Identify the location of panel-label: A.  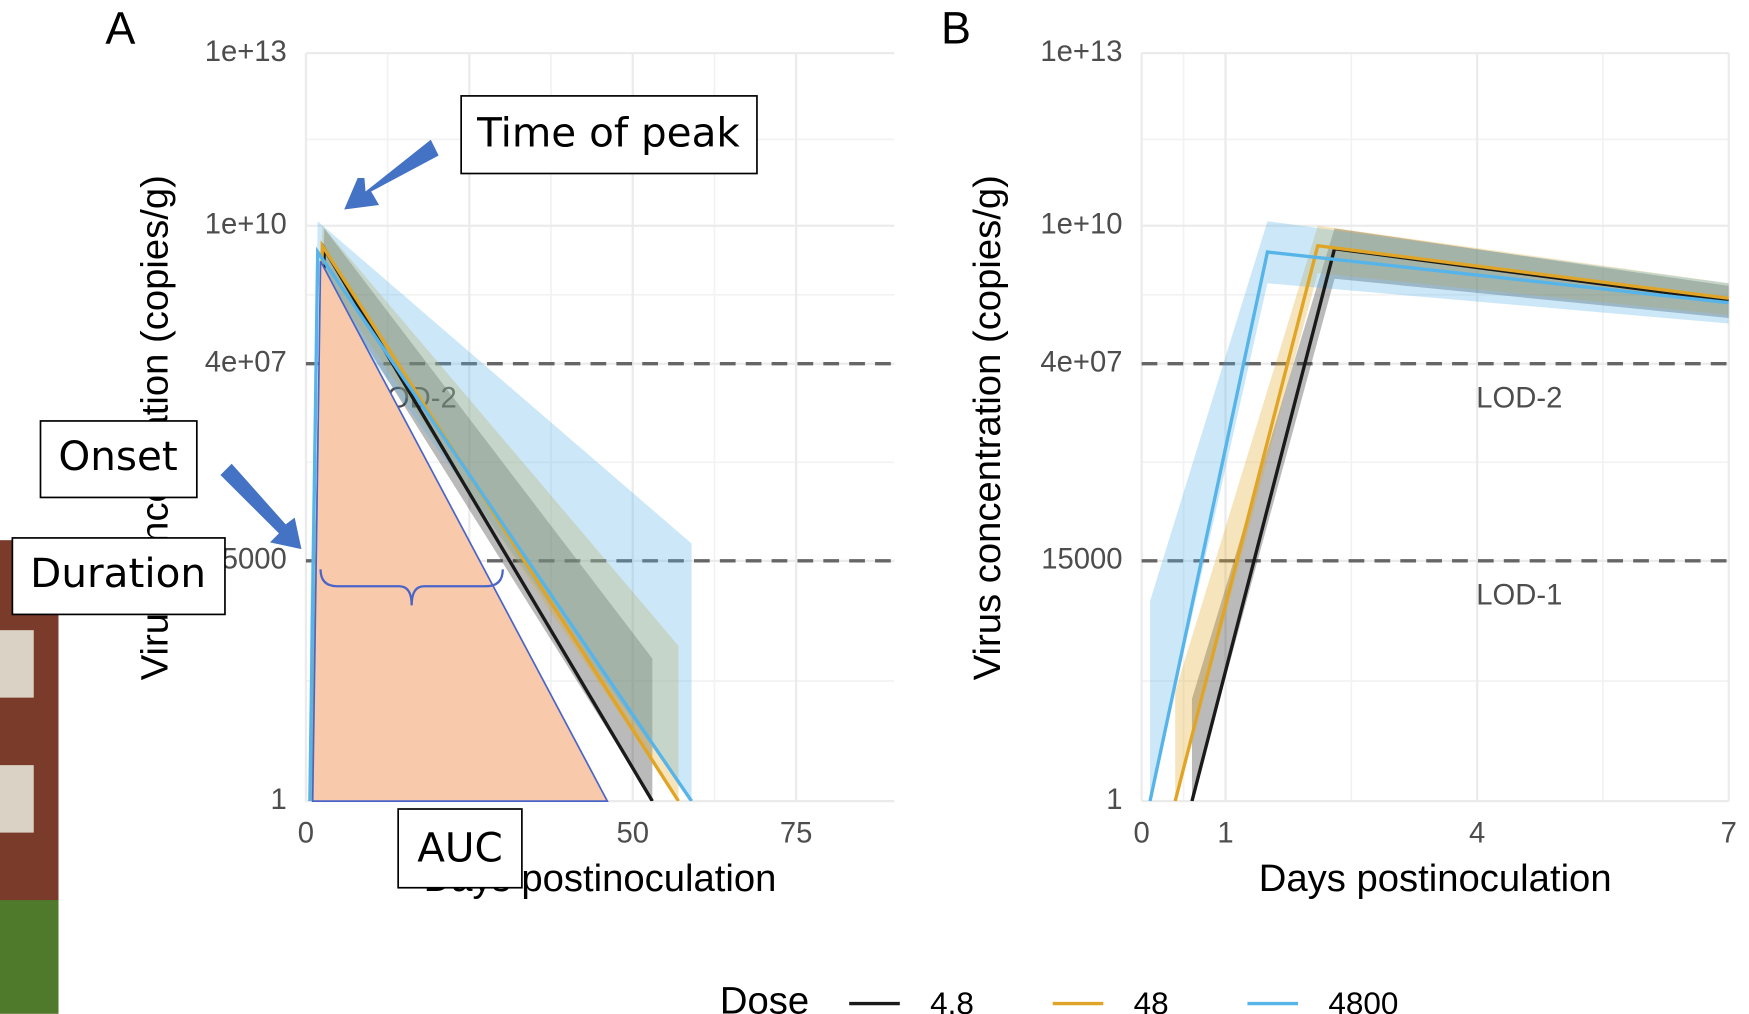
(120, 28).